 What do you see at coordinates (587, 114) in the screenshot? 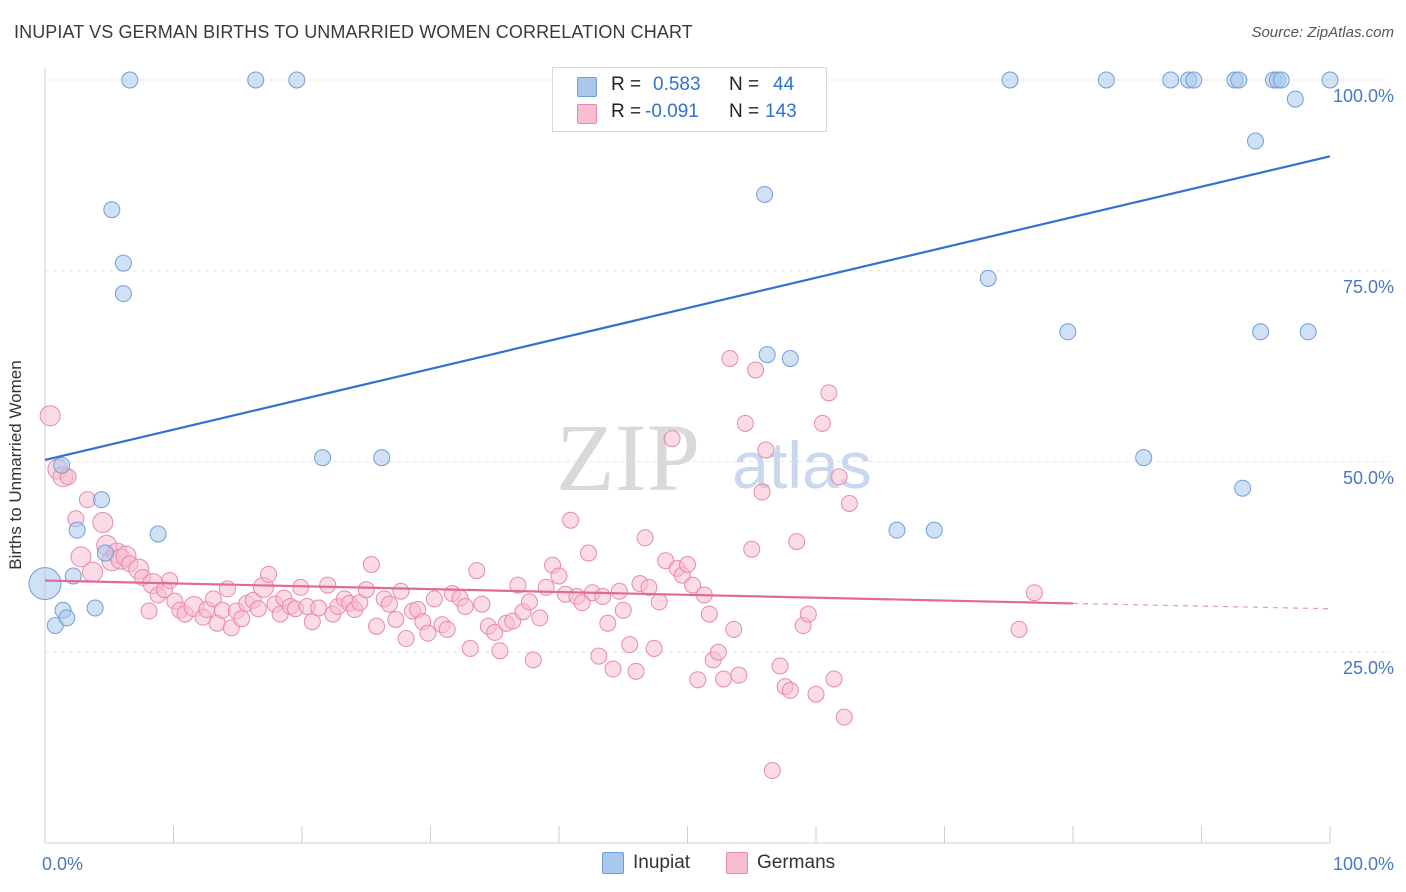
I see `germans-swatch` at bounding box center [587, 114].